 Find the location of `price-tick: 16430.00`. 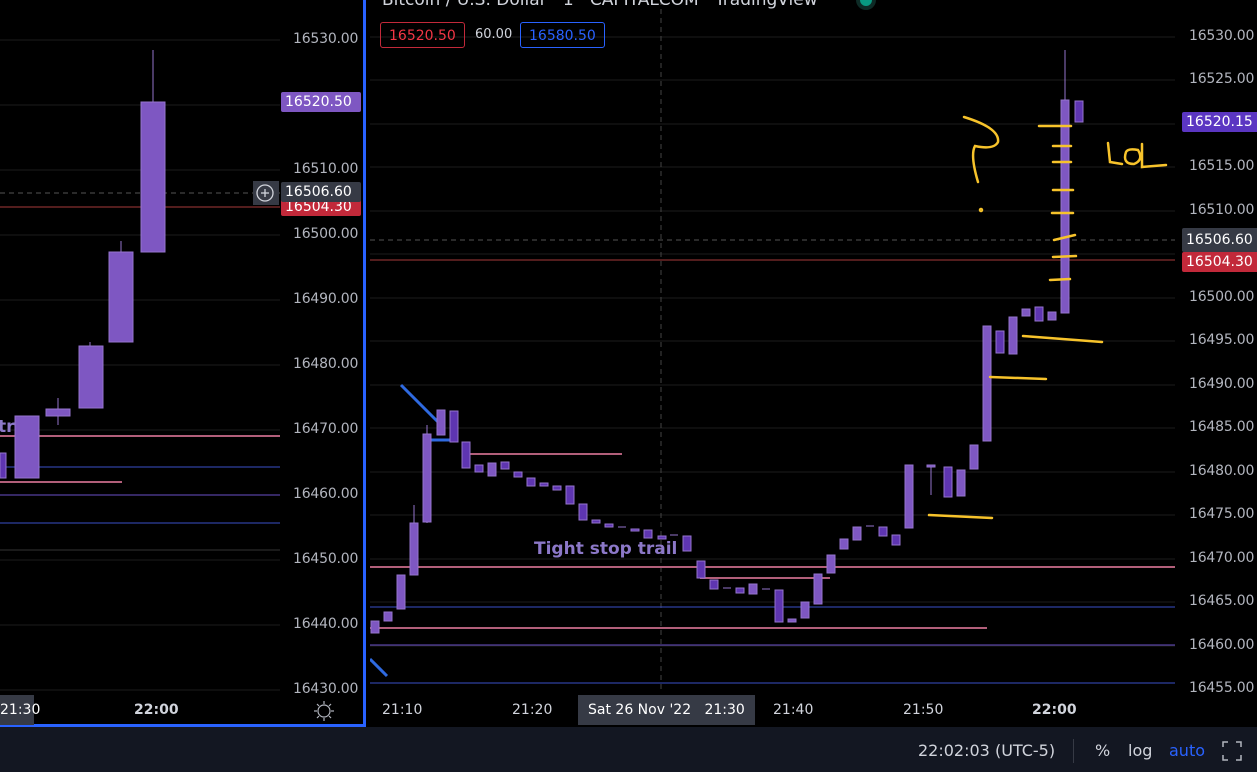

price-tick: 16430.00 is located at coordinates (326, 689).